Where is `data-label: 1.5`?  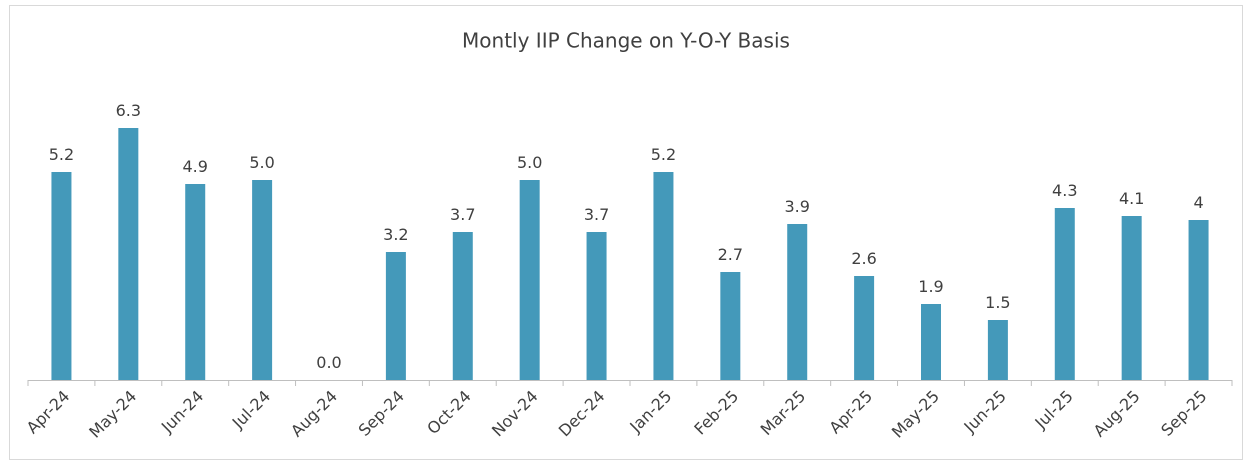 data-label: 1.5 is located at coordinates (997, 302).